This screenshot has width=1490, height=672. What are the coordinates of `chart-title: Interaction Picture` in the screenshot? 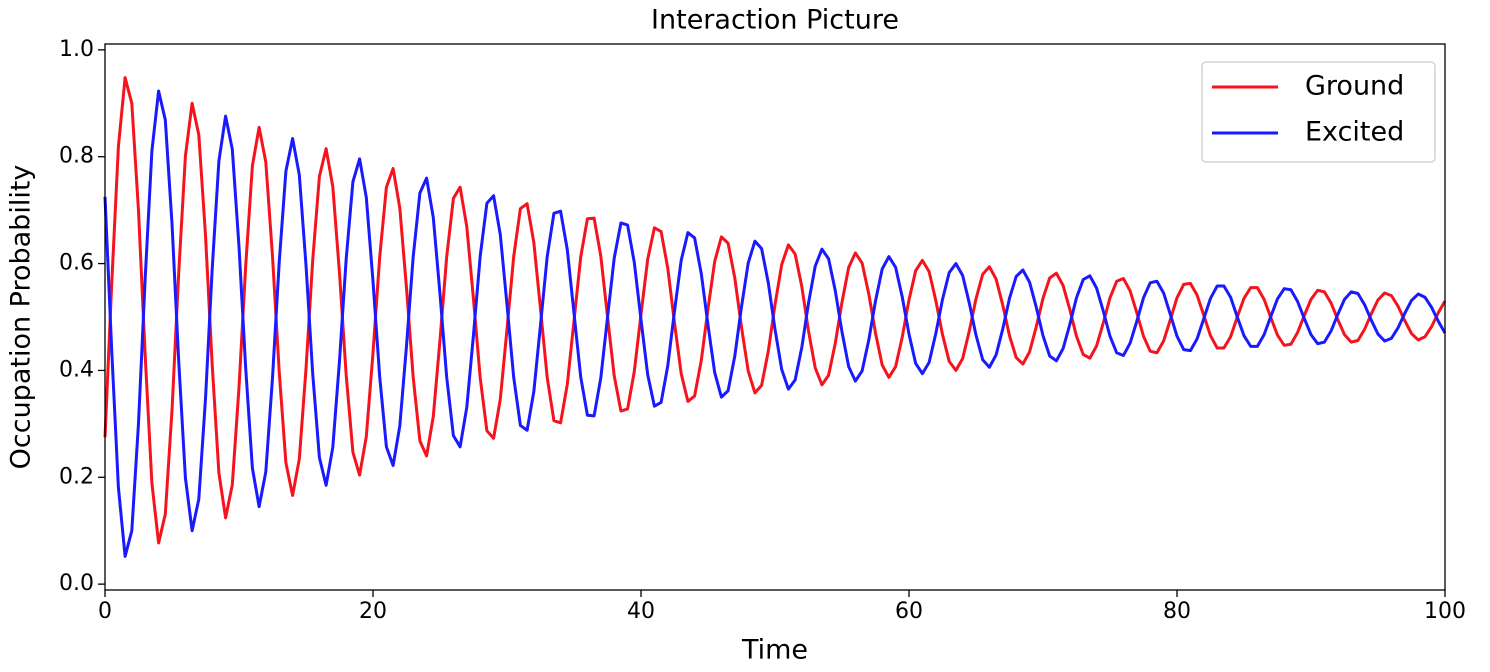 It's located at (775, 20).